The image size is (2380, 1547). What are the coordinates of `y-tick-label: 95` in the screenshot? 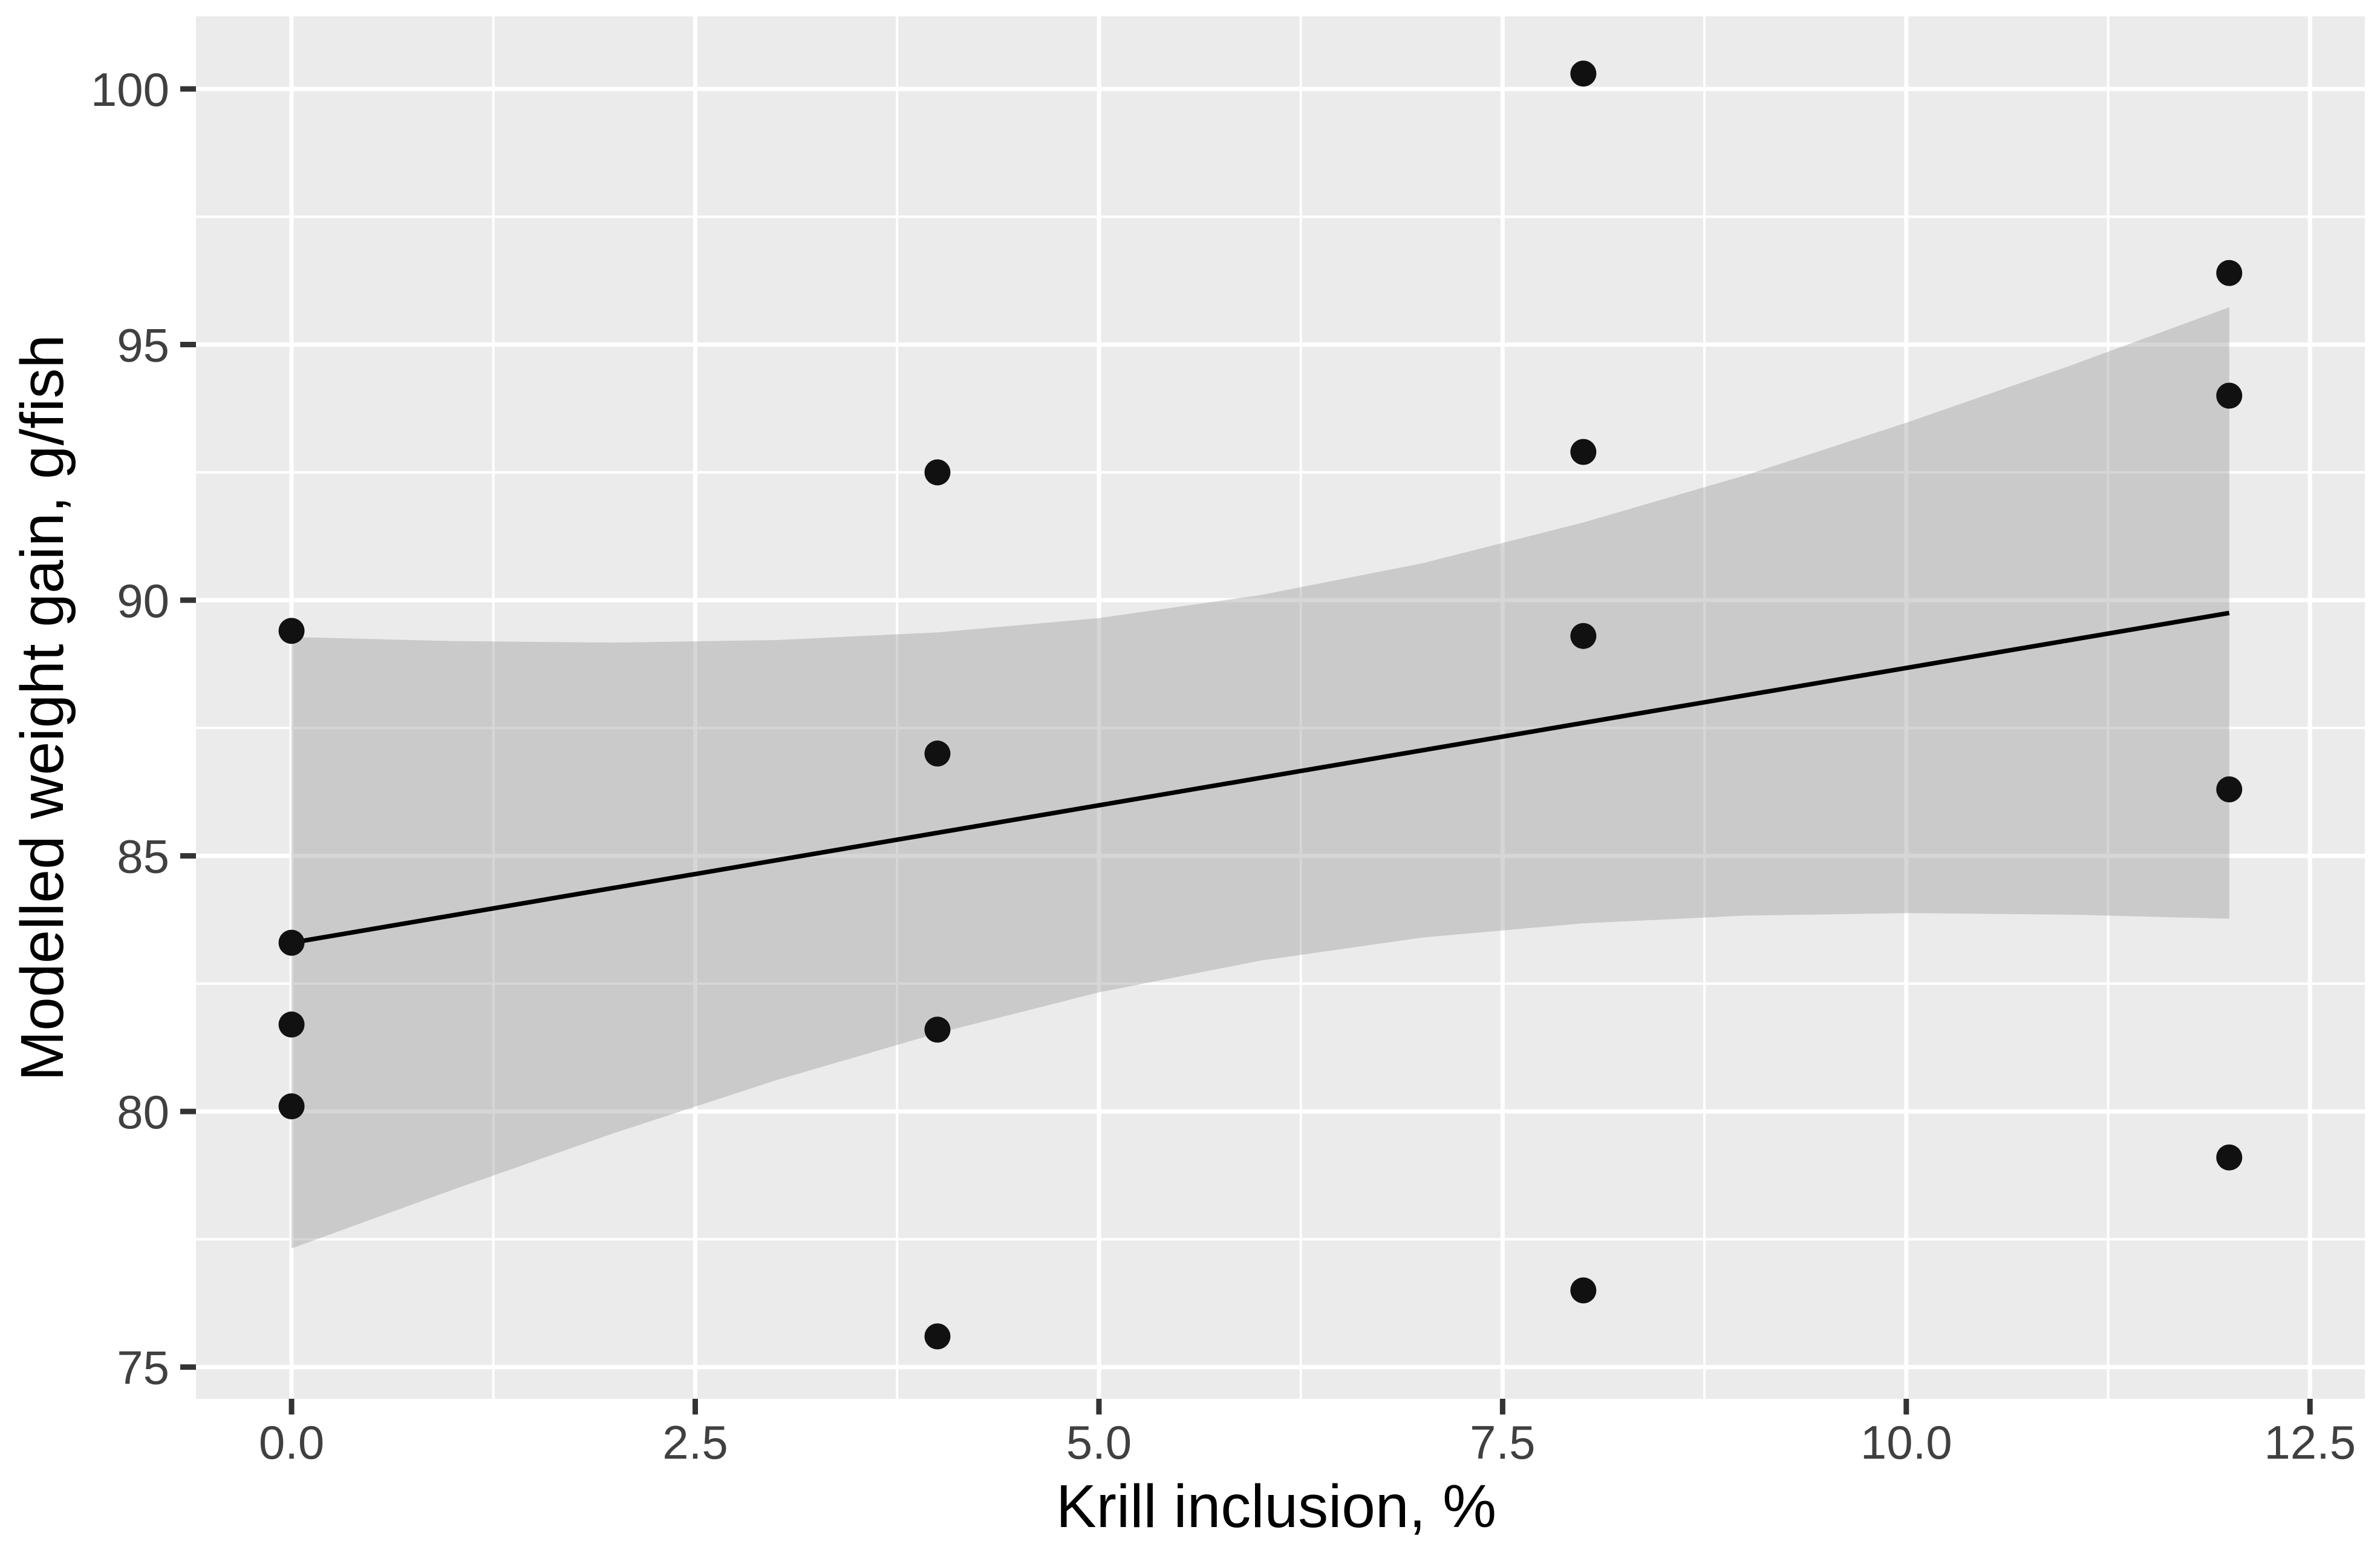 It's located at (143, 345).